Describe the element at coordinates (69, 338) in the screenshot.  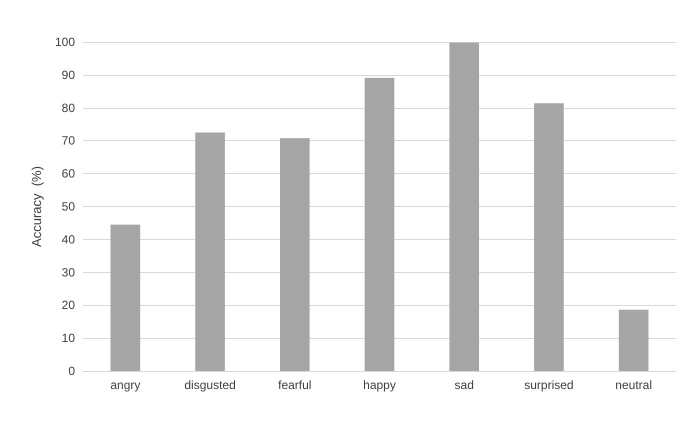
I see `y-tick-label: 10` at that location.